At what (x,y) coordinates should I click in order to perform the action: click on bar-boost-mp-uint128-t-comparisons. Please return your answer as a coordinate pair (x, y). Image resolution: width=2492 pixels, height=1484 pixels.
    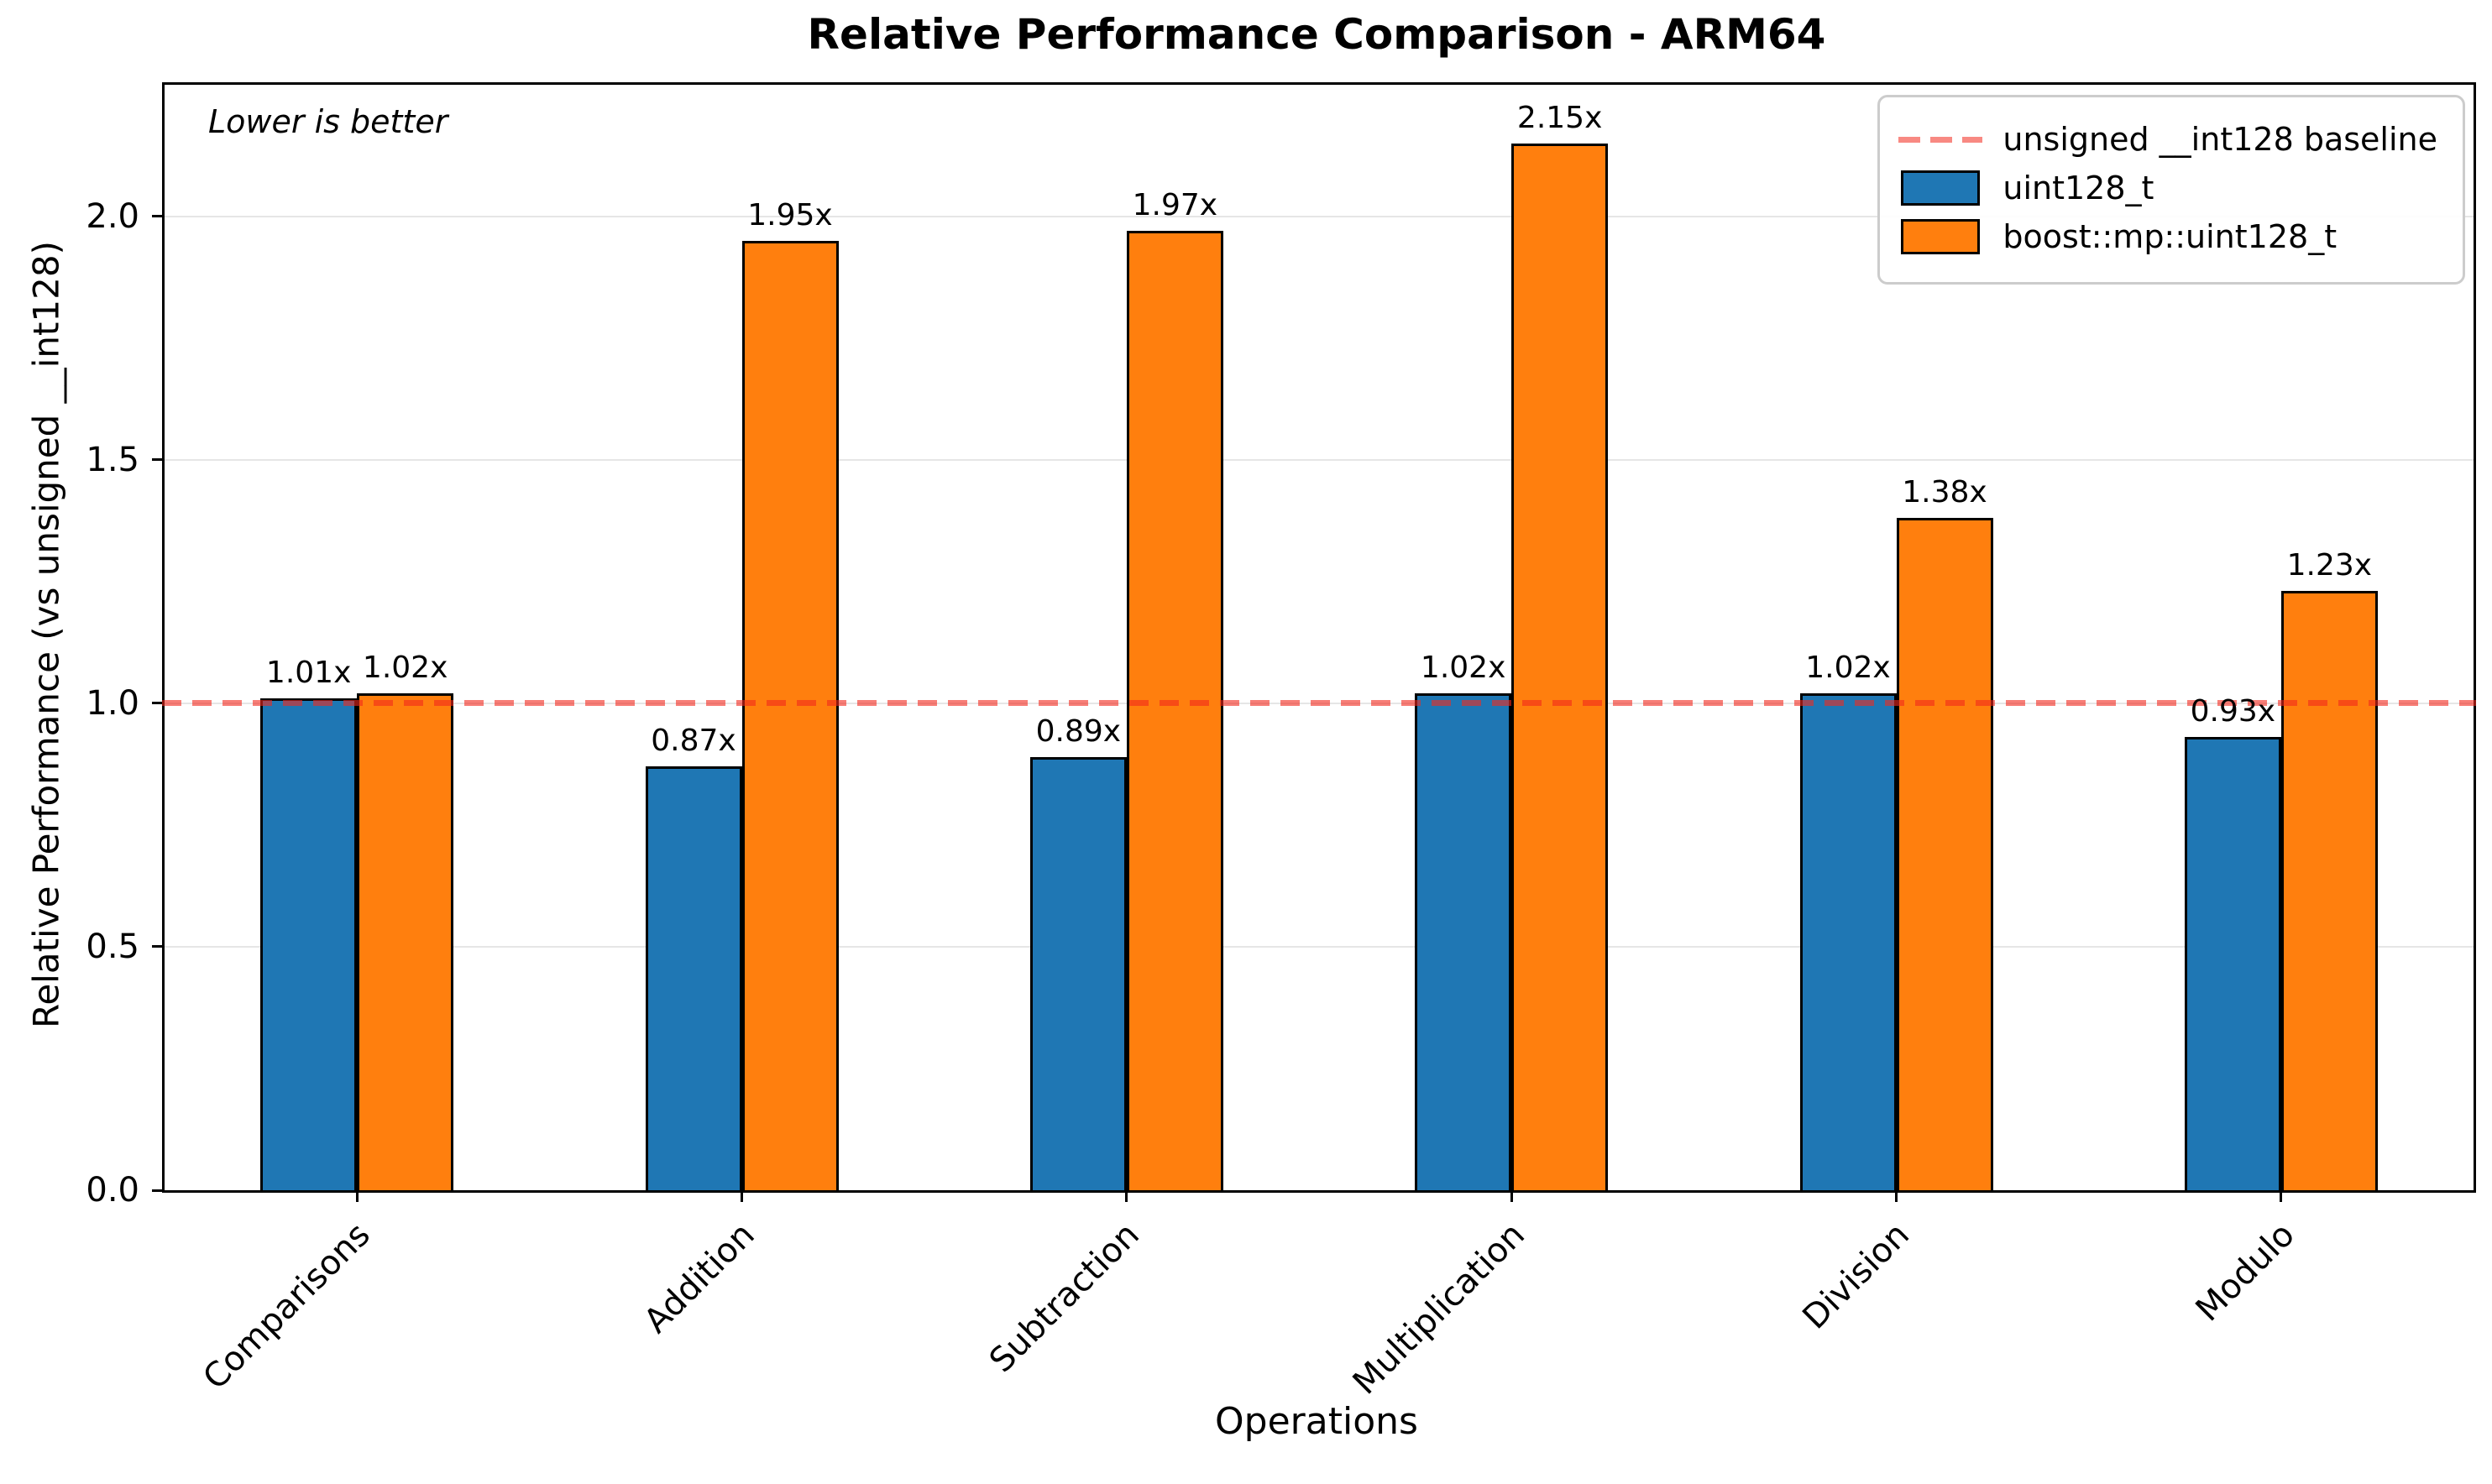
    Looking at the image, I should click on (405, 941).